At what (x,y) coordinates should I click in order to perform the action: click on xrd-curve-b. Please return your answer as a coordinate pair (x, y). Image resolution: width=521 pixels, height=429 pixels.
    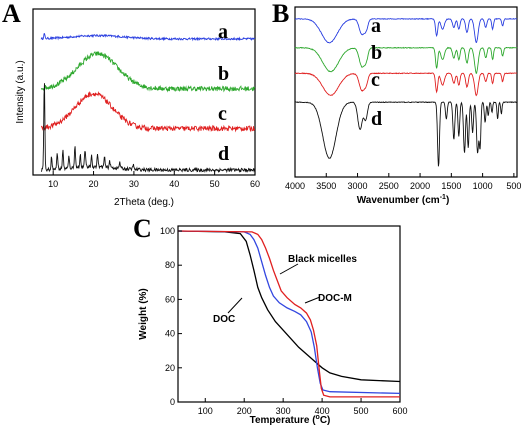
    Looking at the image, I should click on (148, 72).